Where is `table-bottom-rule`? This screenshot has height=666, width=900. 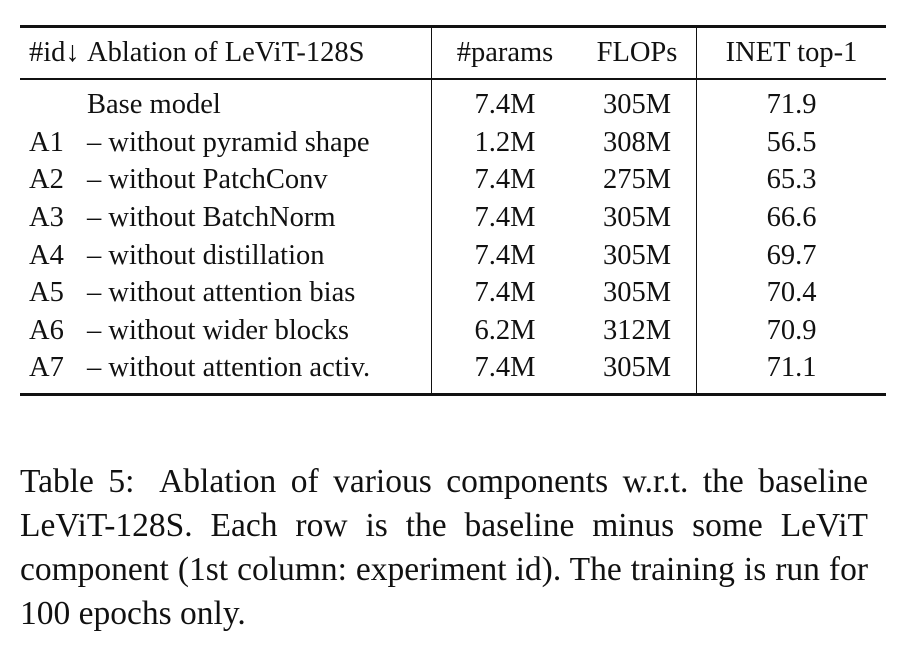
table-bottom-rule is located at coordinates (453, 395).